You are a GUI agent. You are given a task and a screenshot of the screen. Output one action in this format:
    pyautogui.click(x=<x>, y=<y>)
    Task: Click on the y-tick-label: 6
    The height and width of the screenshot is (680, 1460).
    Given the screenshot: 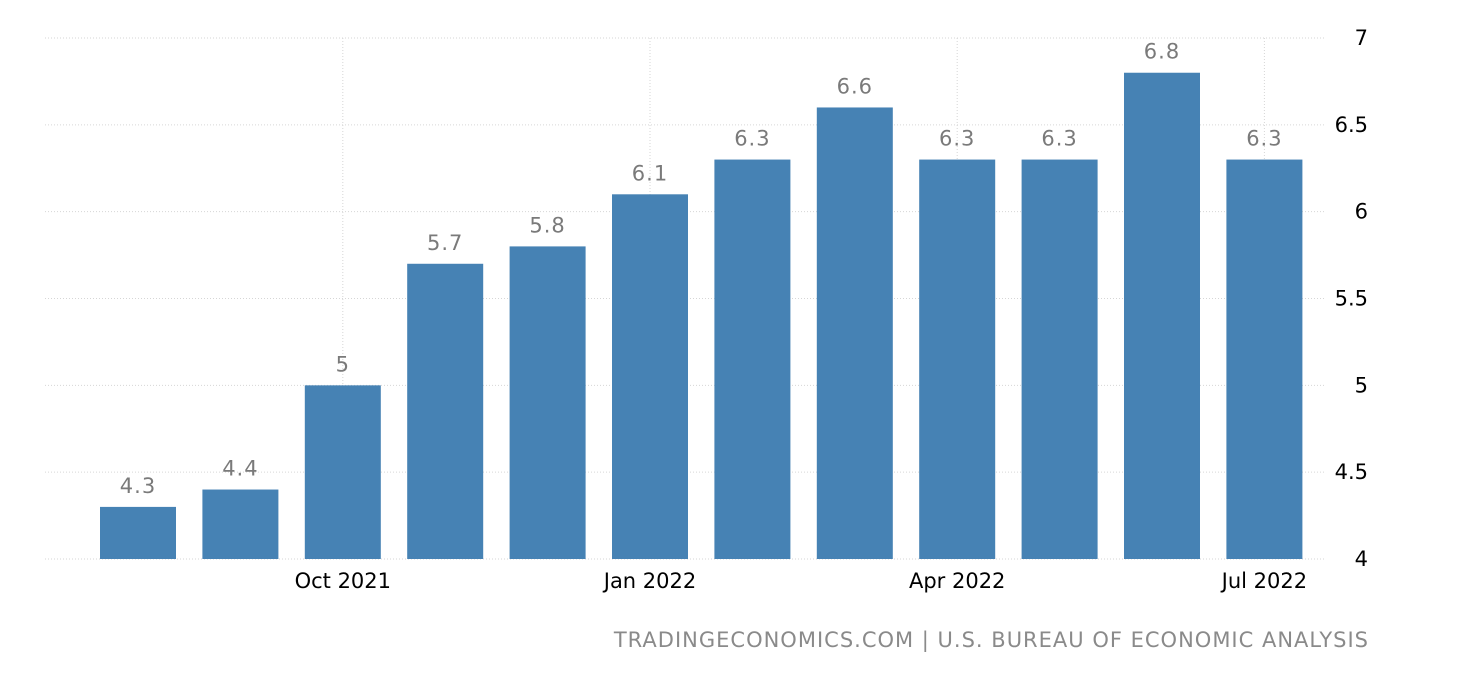 What is the action you would take?
    pyautogui.click(x=1361, y=212)
    